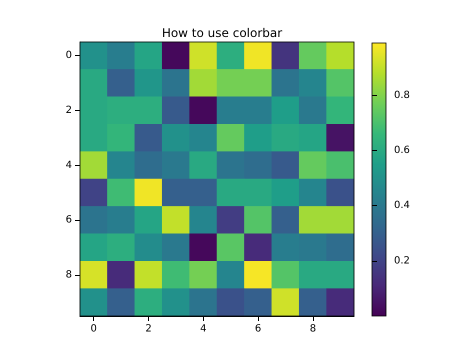 The height and width of the screenshot is (355, 474). What do you see at coordinates (402, 206) in the screenshot?
I see `color-bar-label: 0.4` at bounding box center [402, 206].